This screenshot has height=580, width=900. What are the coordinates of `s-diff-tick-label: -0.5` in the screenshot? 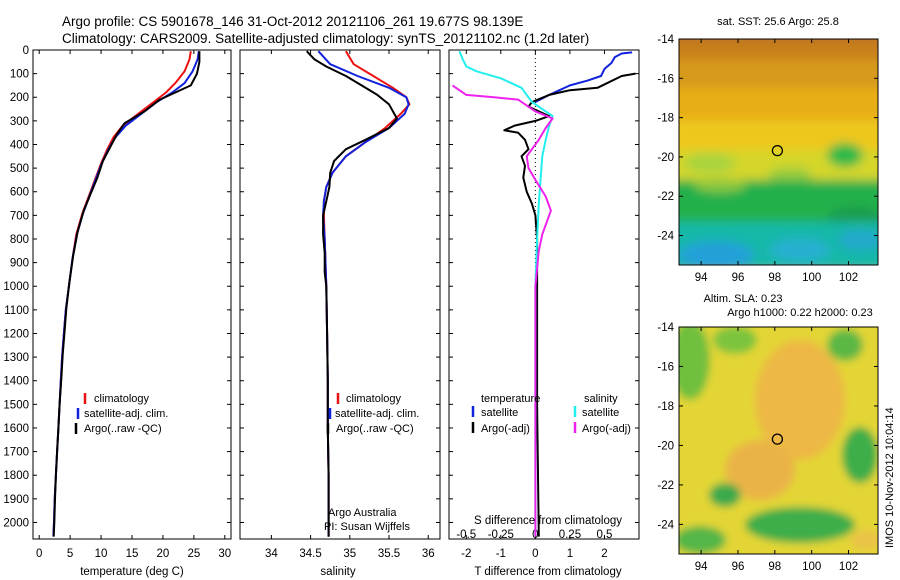 It's located at (466, 535).